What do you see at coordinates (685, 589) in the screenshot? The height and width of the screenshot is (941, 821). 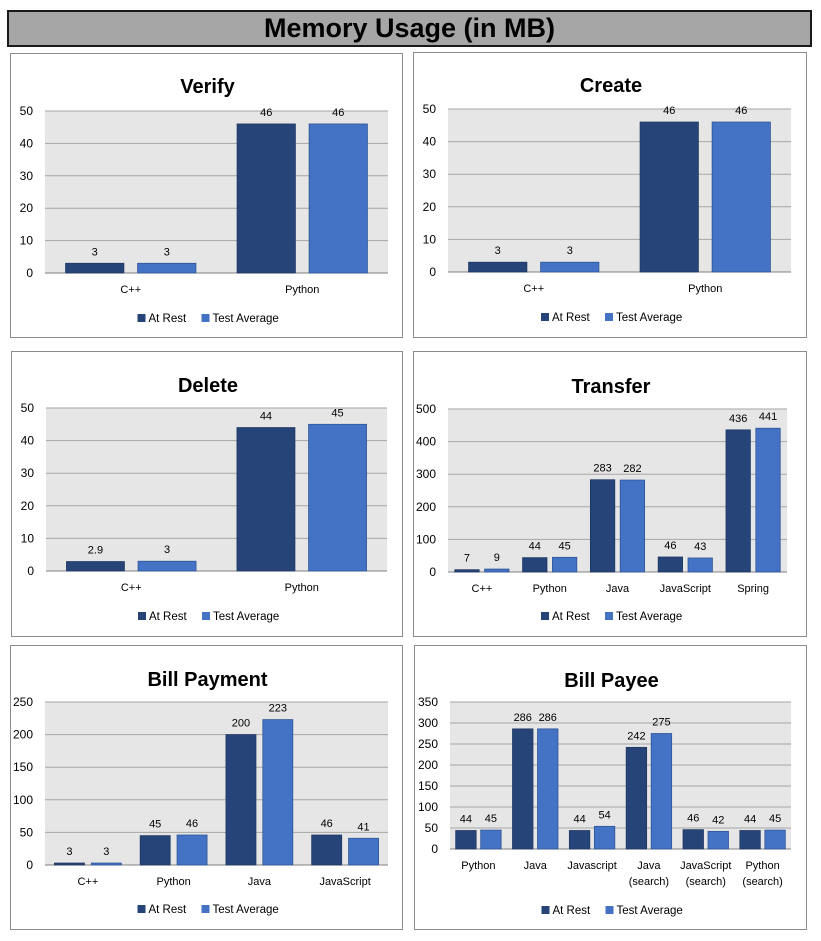 I see `category-label: JavaScript` at bounding box center [685, 589].